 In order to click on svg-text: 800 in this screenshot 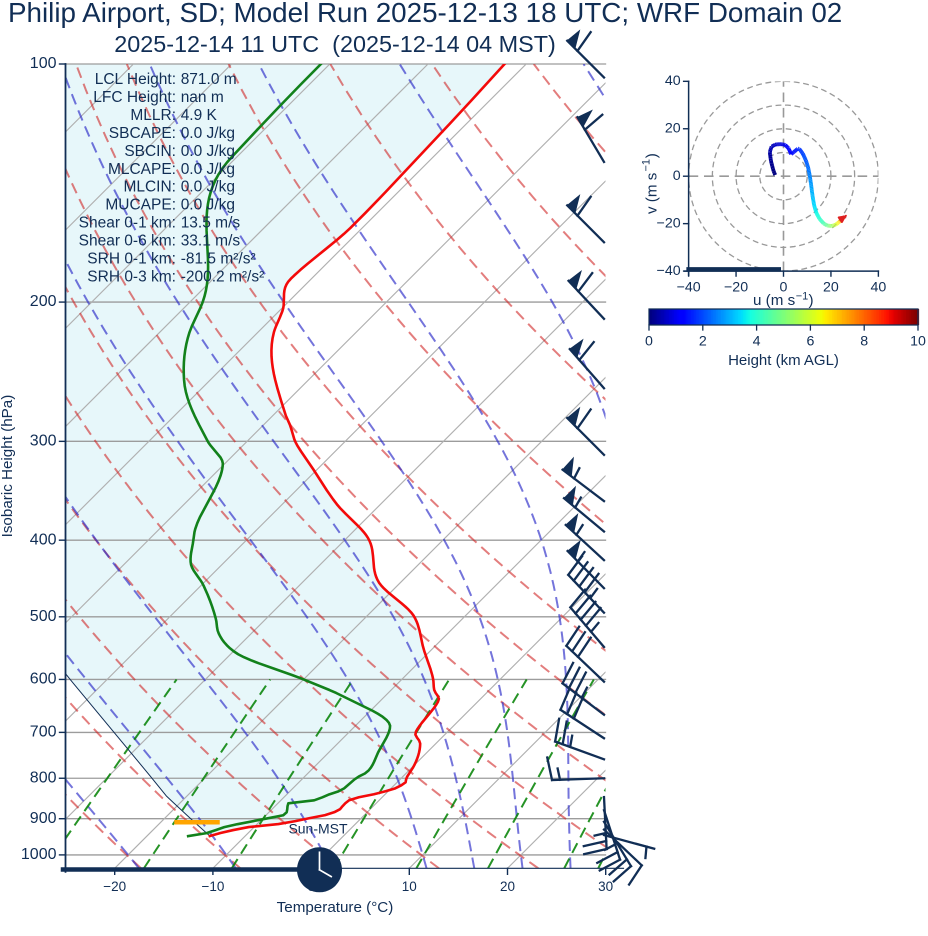, I will do `click(43, 777)`.